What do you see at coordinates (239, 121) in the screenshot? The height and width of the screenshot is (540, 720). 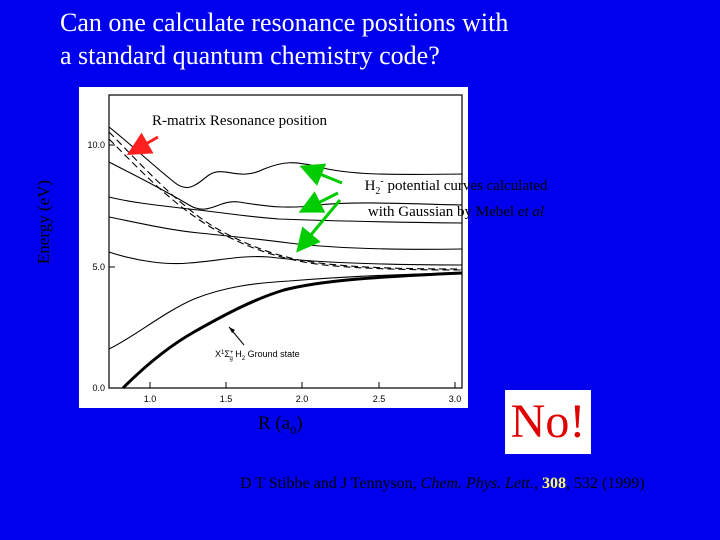 I see `rmatrix-resonance-label: R-matrix Resonance position` at bounding box center [239, 121].